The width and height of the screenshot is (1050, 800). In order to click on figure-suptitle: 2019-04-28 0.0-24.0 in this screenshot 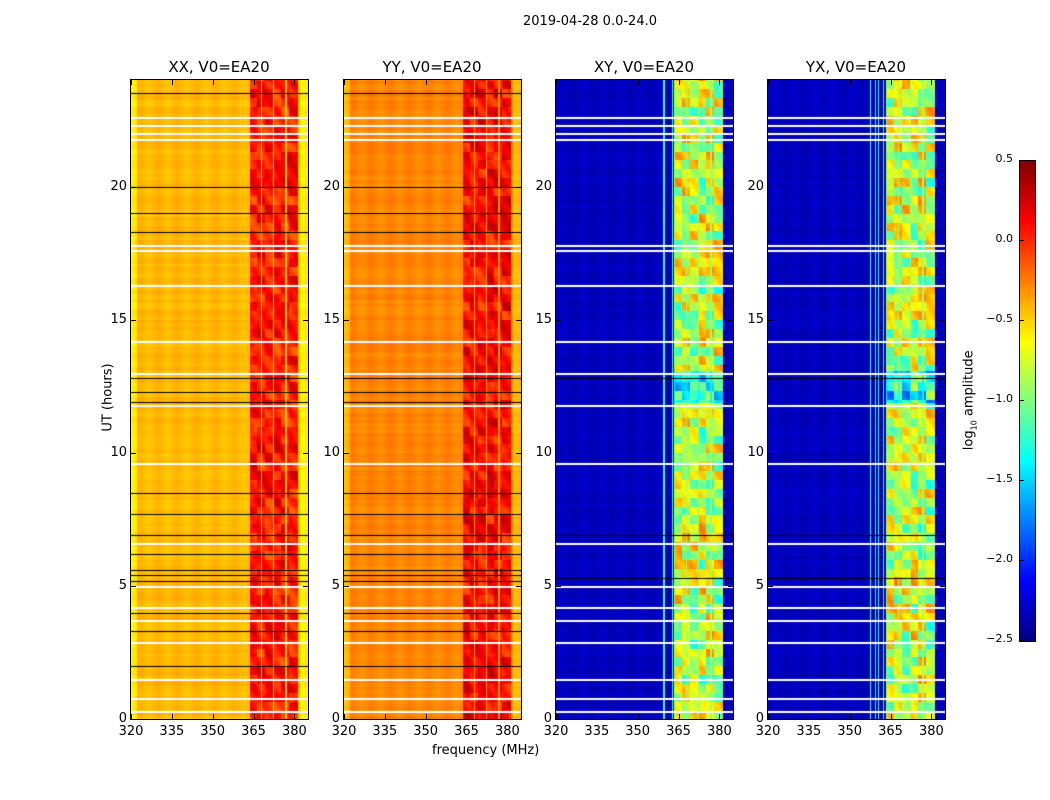, I will do `click(590, 21)`.